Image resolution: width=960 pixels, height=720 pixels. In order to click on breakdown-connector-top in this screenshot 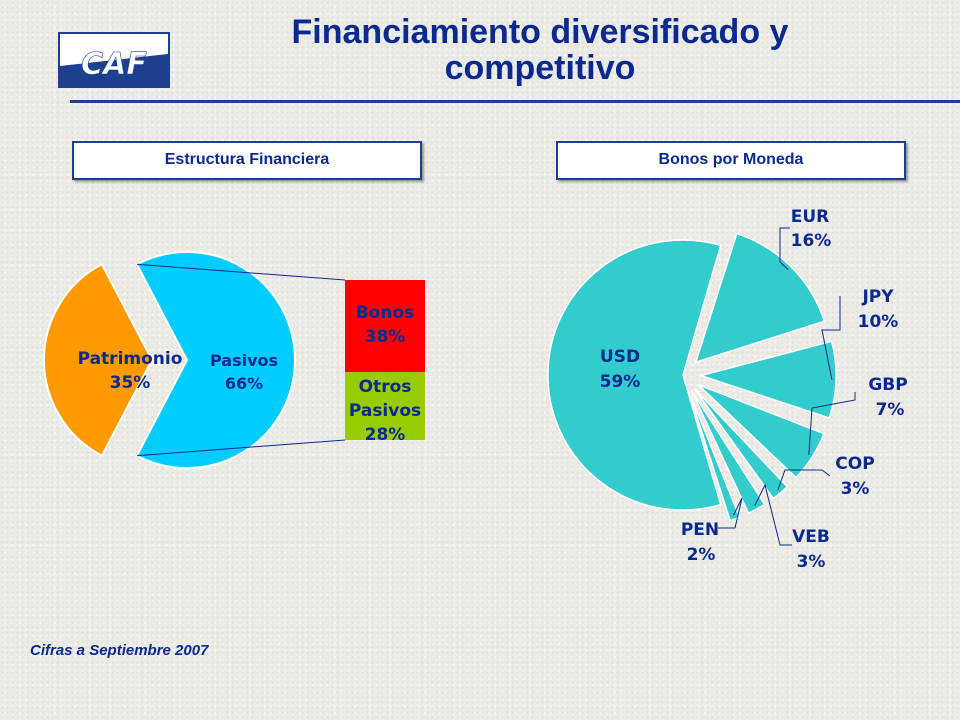, I will do `click(241, 272)`.